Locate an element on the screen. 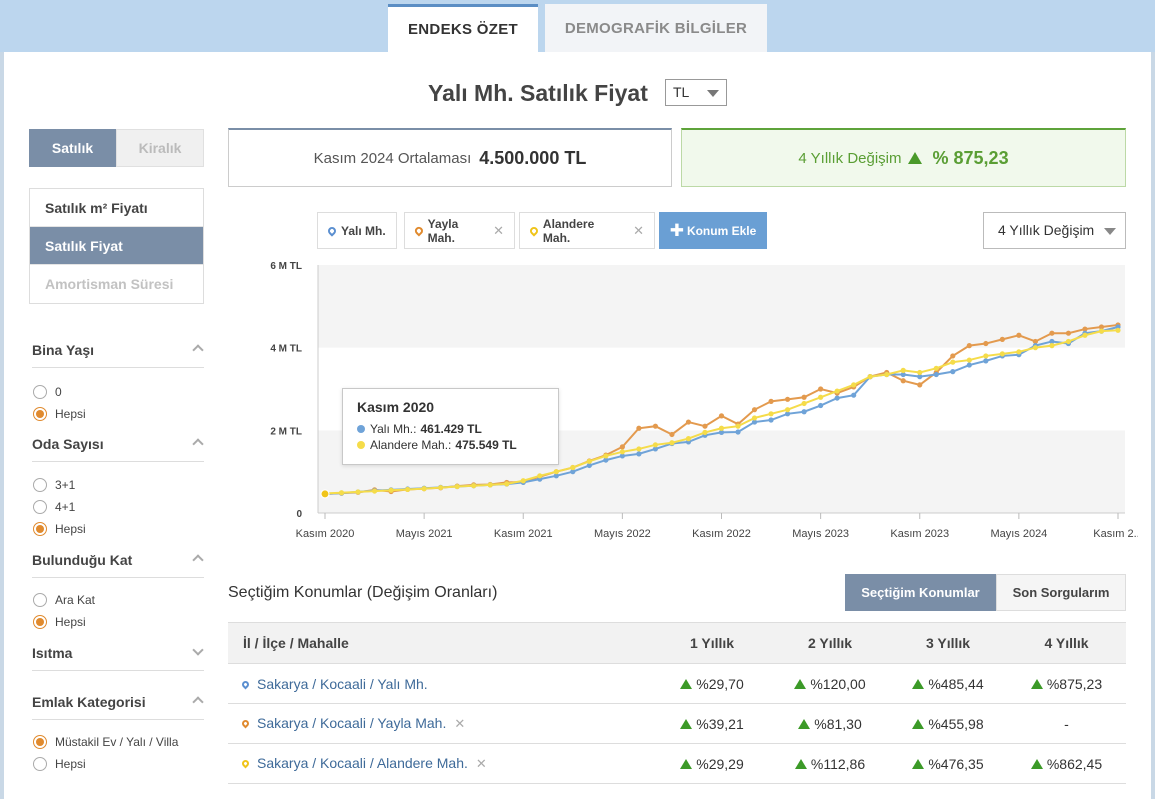  rate-value: %862,45 is located at coordinates (1074, 763).